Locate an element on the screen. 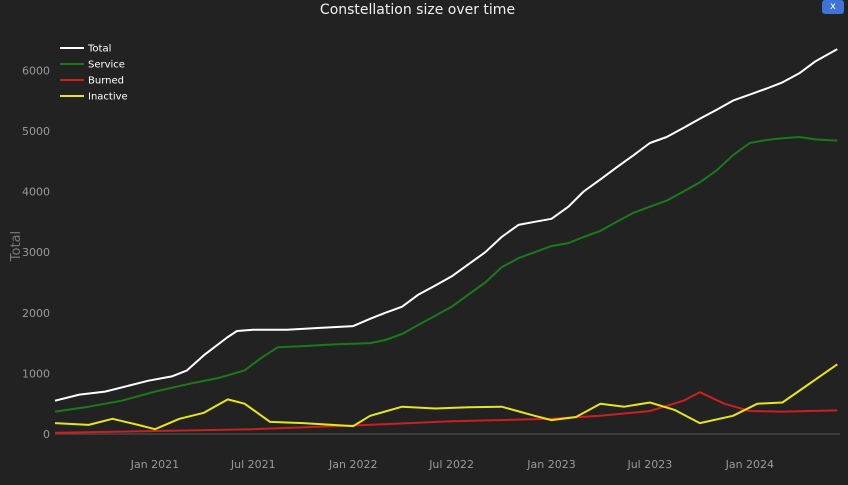  y-tick-label: 3000 is located at coordinates (36, 252).